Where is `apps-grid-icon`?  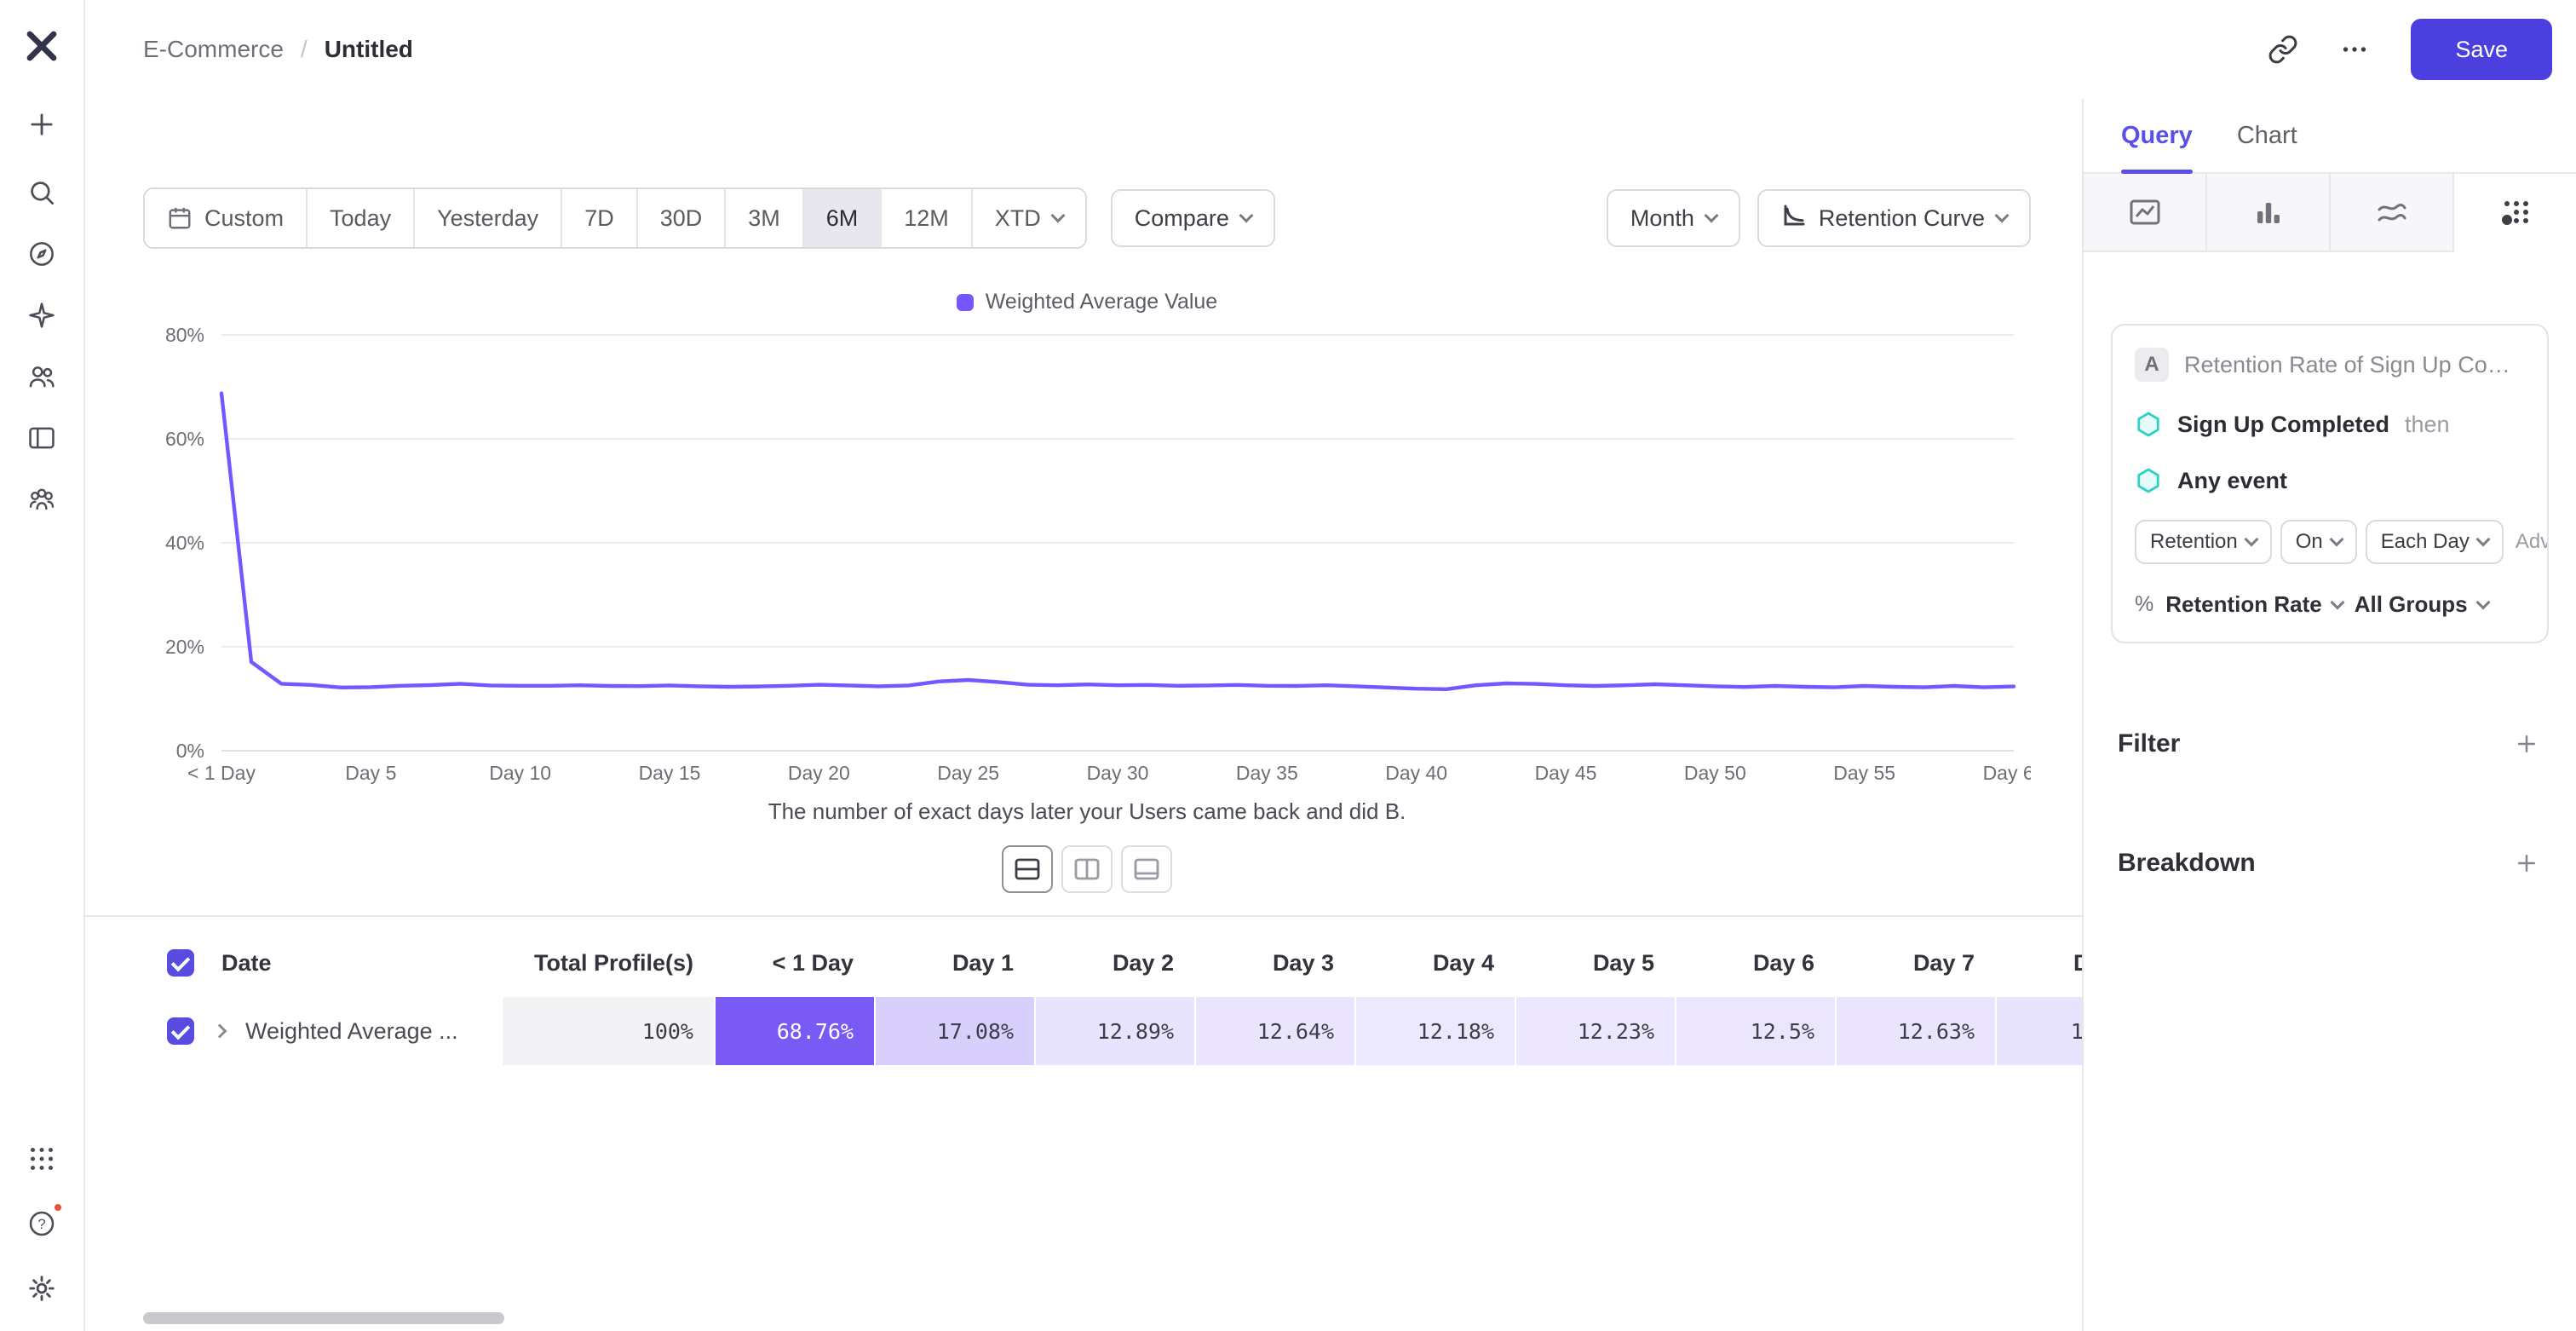 apps-grid-icon is located at coordinates (41, 1159).